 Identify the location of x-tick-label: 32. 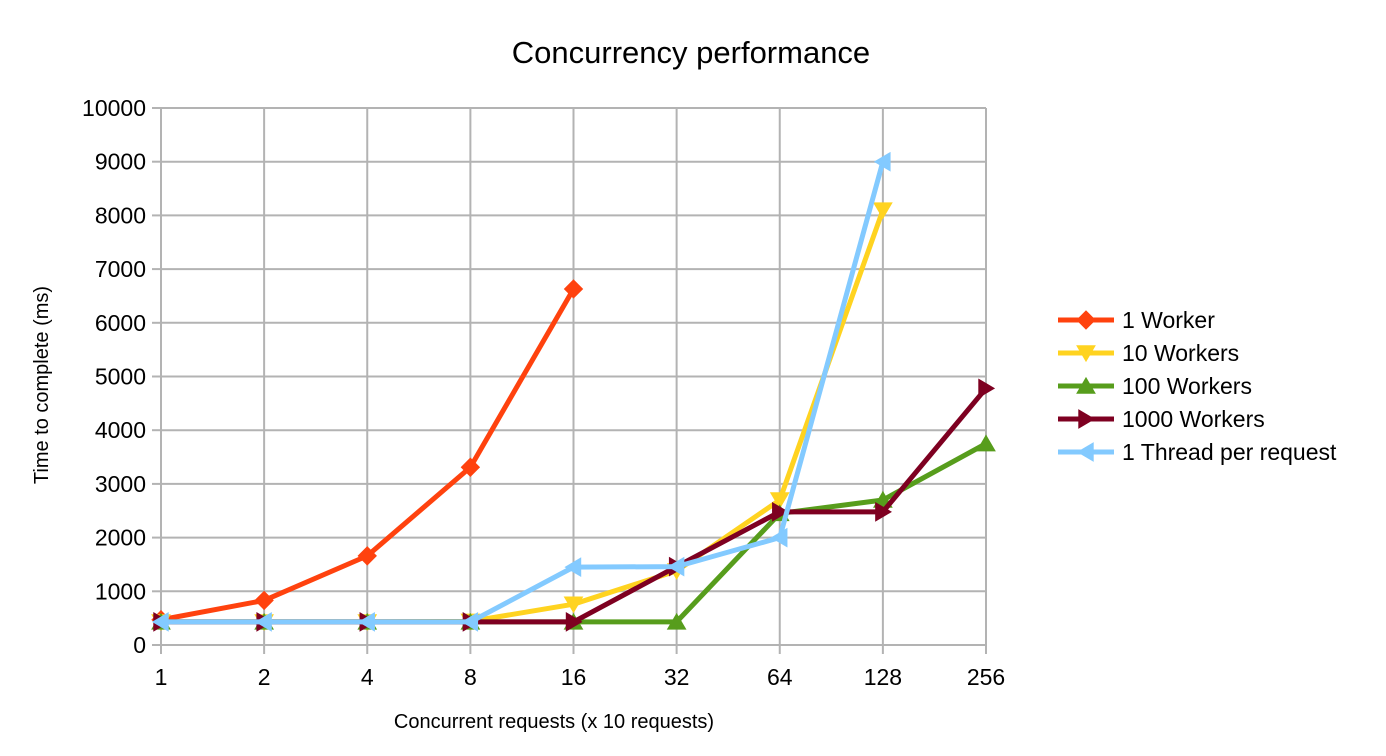
(677, 677).